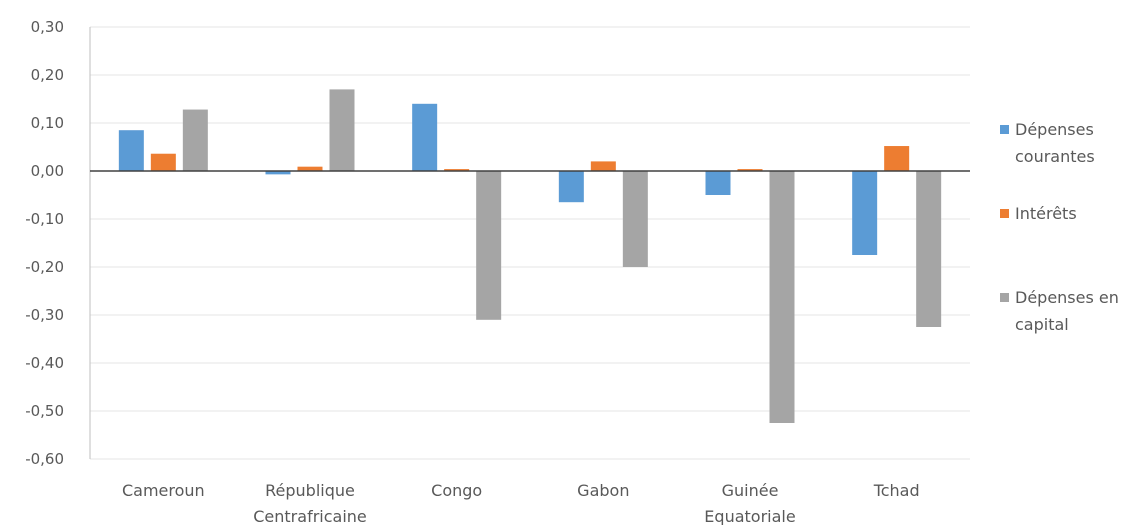  What do you see at coordinates (603, 490) in the screenshot?
I see `x-category-label: Gabon` at bounding box center [603, 490].